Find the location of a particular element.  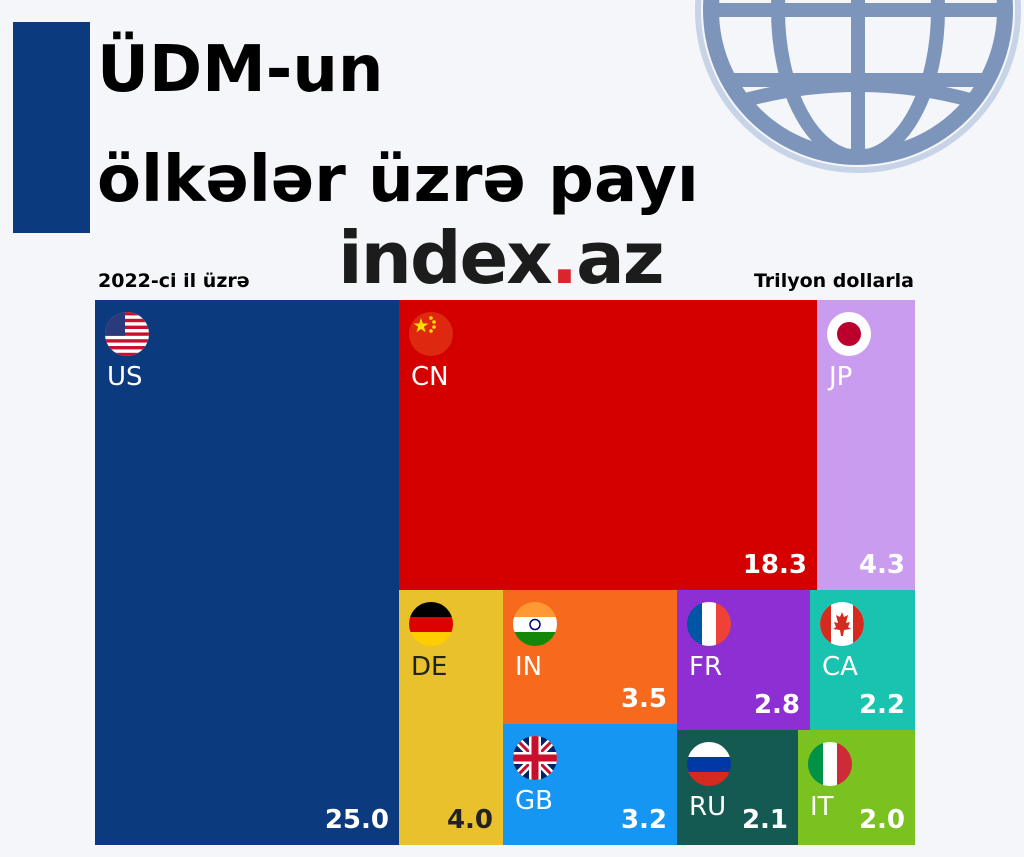

gdp-value-ru: 2.1 is located at coordinates (764, 820).